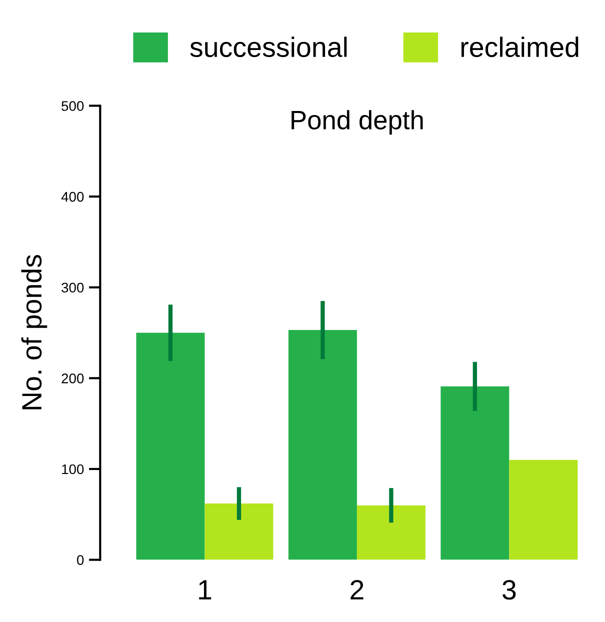  I want to click on x-tick-label: 1, so click(205, 590).